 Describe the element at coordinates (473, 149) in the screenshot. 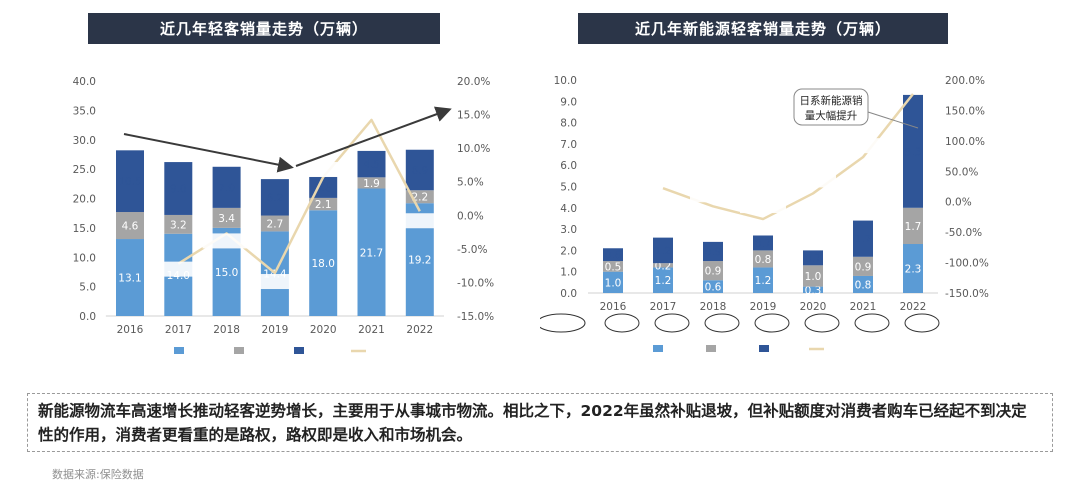

I see `y2-tick-label: 10.0%` at that location.